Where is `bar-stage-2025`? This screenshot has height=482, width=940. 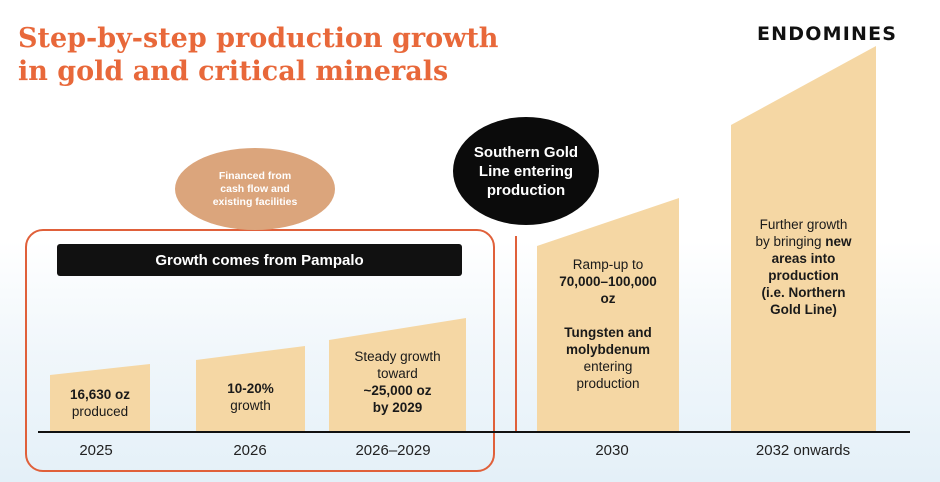
bar-stage-2025 is located at coordinates (100, 397).